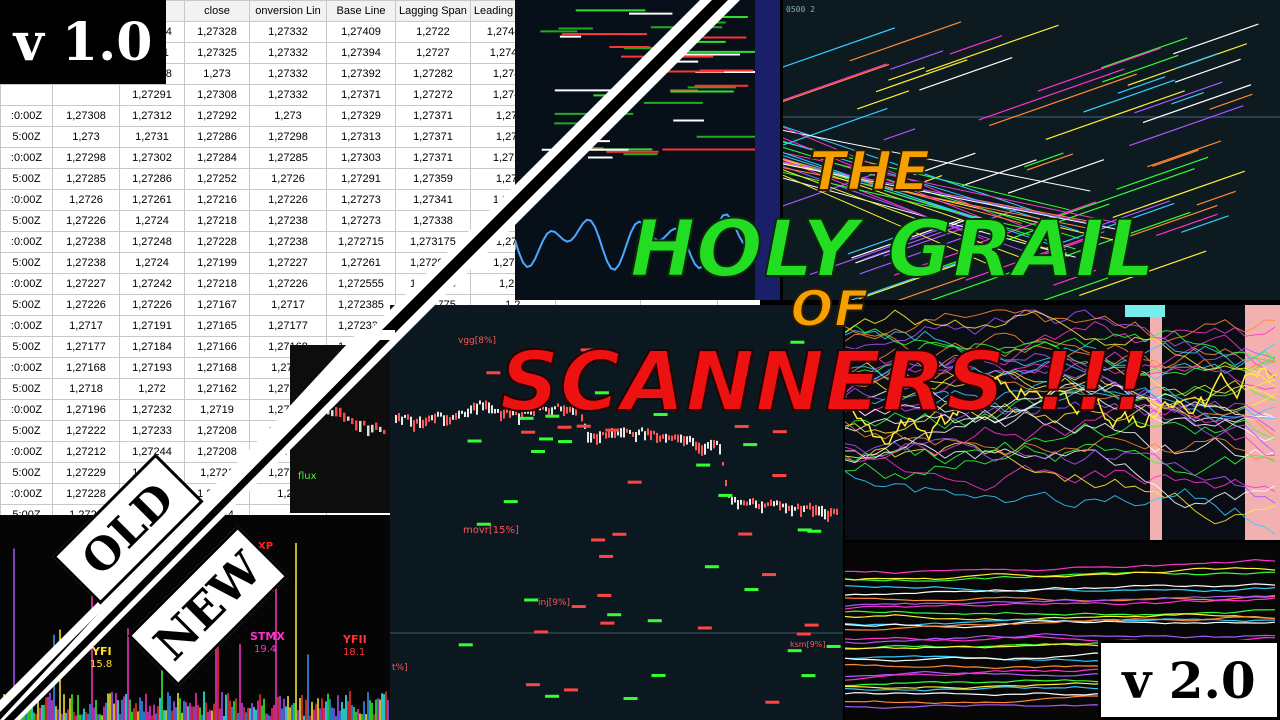 The image size is (1280, 720). Describe the element at coordinates (86, 137) in the screenshot. I see `table-cell: 1,273` at that location.